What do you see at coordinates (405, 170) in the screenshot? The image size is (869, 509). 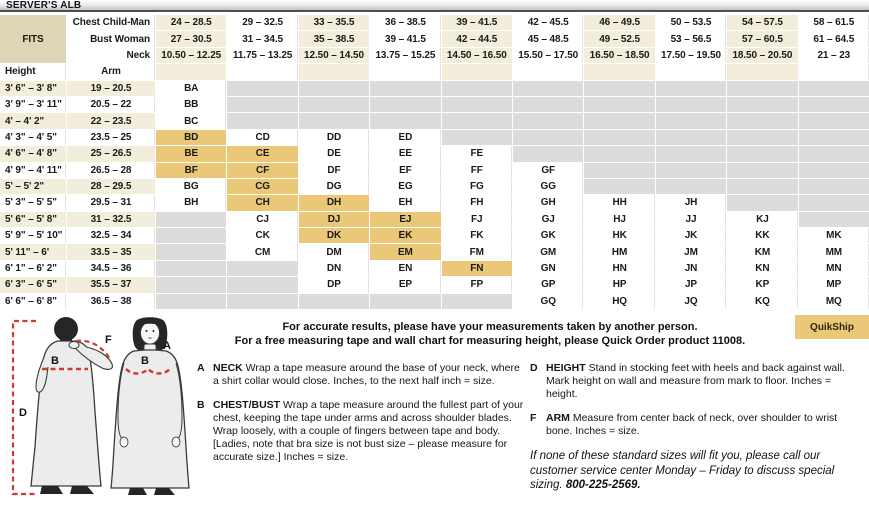 I see `size-code-cell: EF` at bounding box center [405, 170].